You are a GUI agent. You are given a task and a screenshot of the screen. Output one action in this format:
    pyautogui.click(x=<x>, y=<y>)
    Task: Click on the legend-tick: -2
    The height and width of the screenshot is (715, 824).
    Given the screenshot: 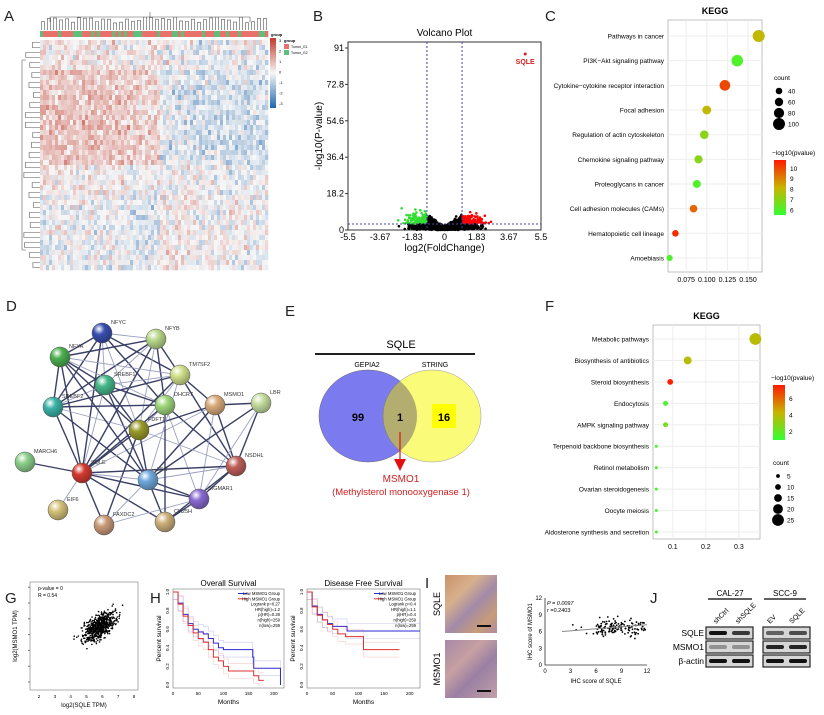 What is the action you would take?
    pyautogui.click(x=281, y=93)
    